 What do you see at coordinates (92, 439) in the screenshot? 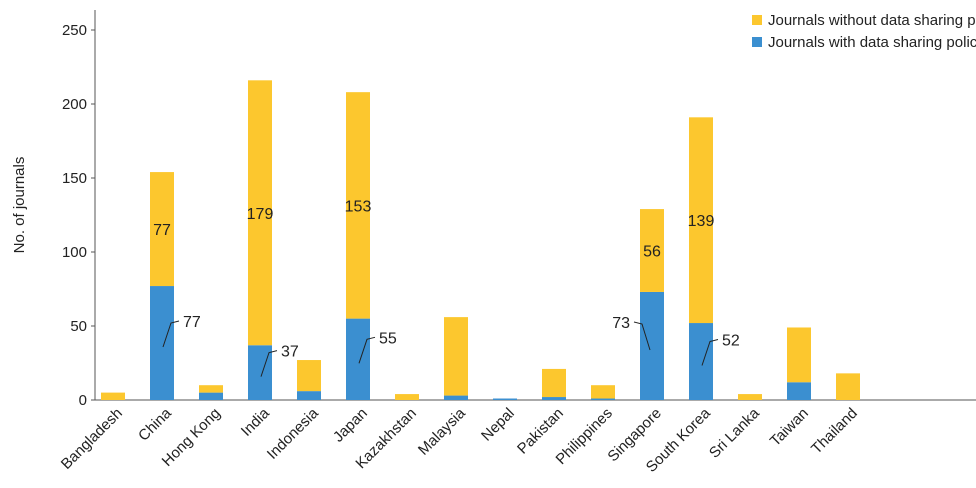
I see `x-tick-label: Bangladesh` at bounding box center [92, 439].